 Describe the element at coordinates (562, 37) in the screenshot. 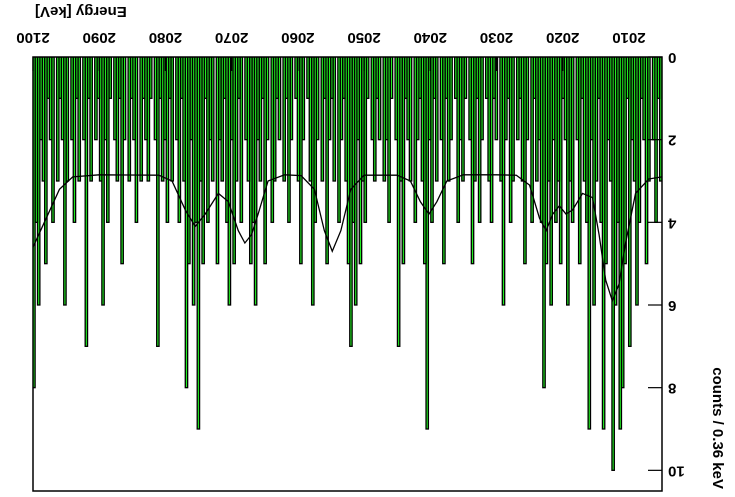

I see `x-tick-label: 2020` at that location.